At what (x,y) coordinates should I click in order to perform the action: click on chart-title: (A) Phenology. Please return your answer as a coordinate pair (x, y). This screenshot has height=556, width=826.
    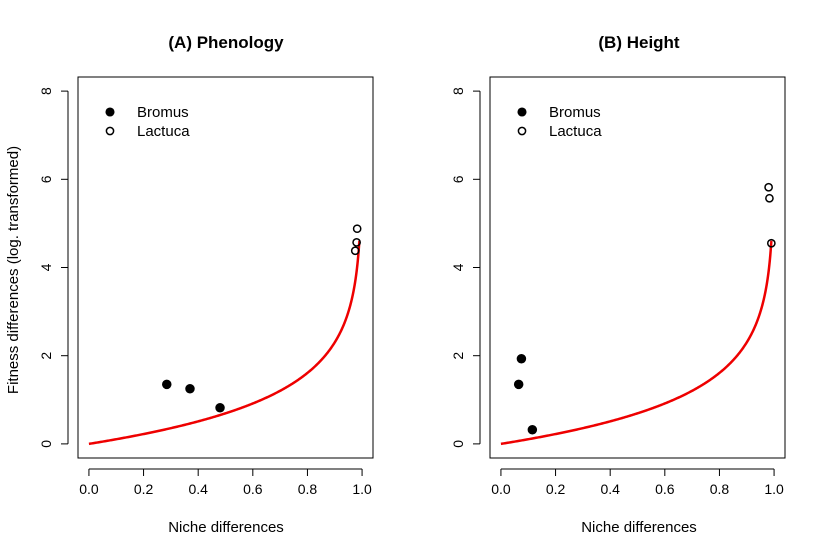
    Looking at the image, I should click on (226, 42).